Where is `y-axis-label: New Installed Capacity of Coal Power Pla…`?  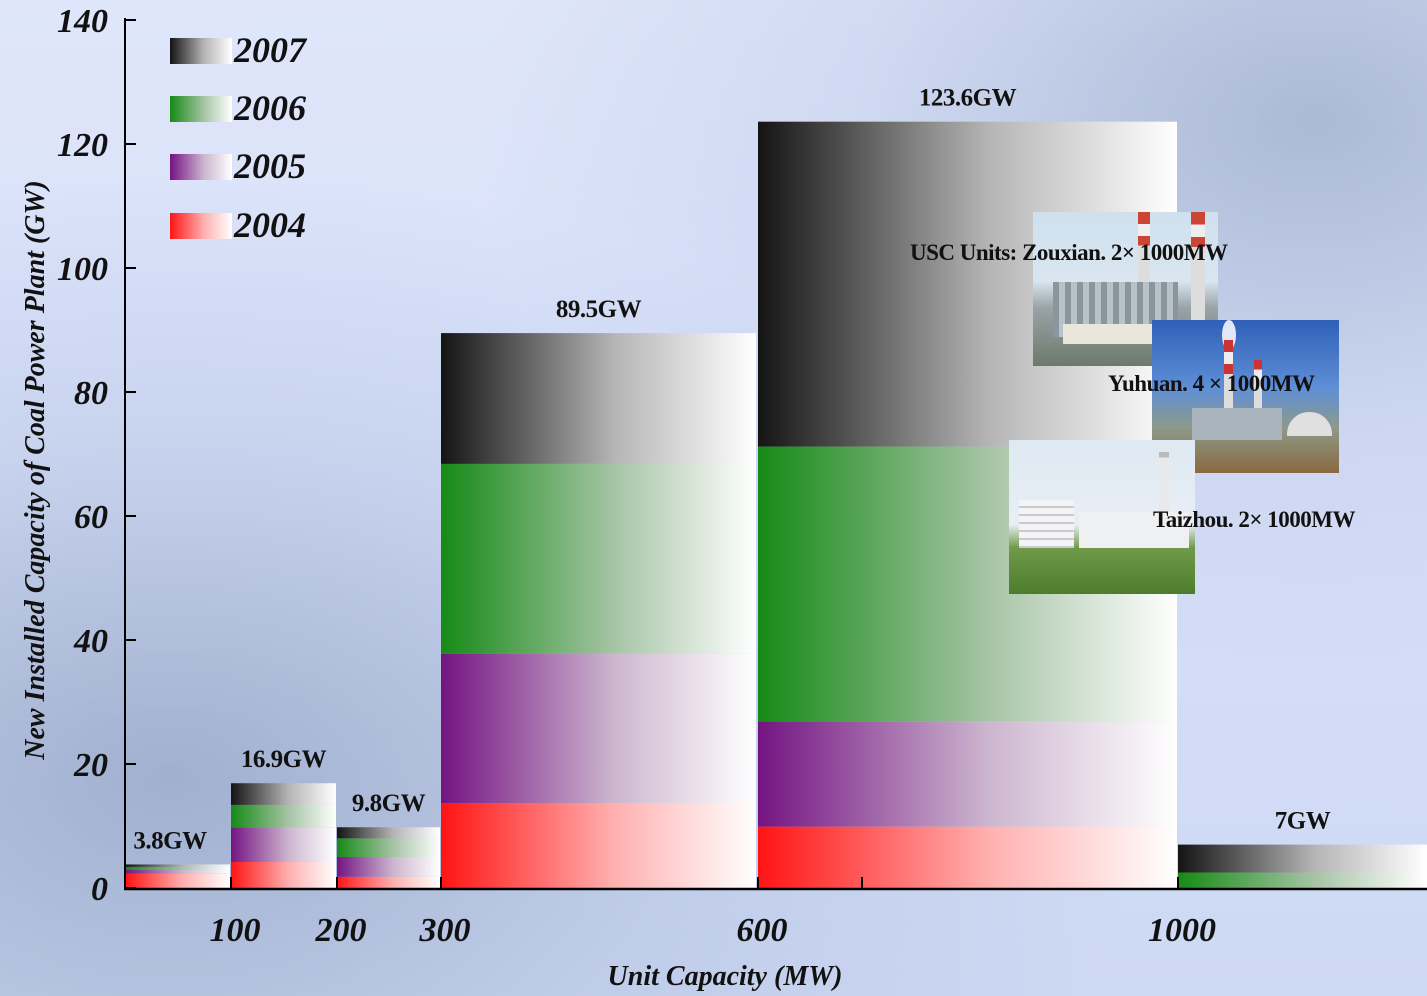
y-axis-label: New Installed Capacity of Coal Power Pla… is located at coordinates (35, 470).